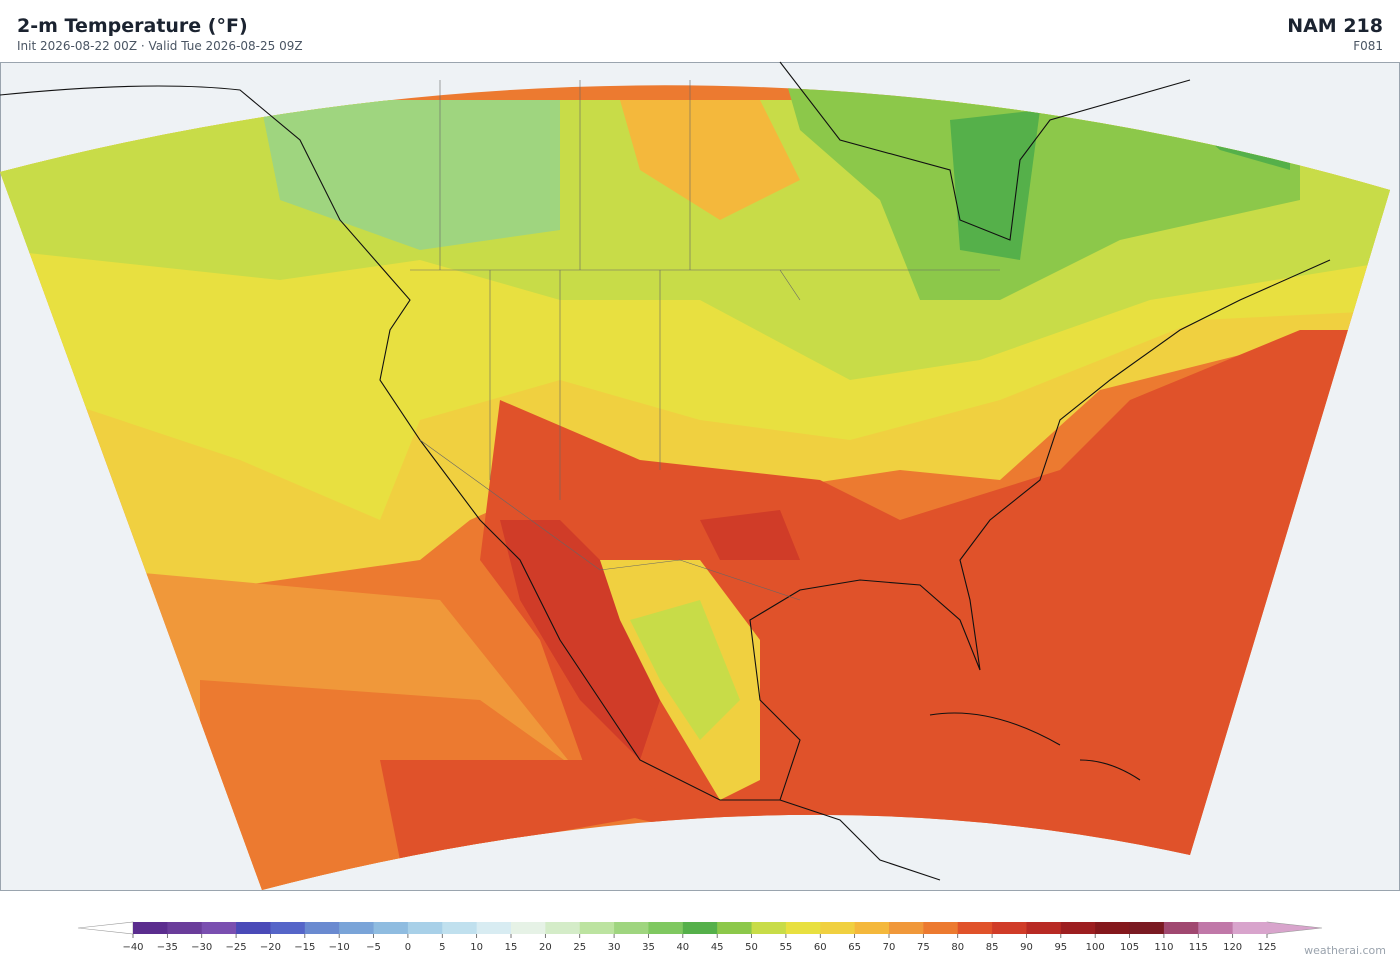 The image size is (1400, 965). I want to click on colorbar-tick-label: −10, so click(339, 947).